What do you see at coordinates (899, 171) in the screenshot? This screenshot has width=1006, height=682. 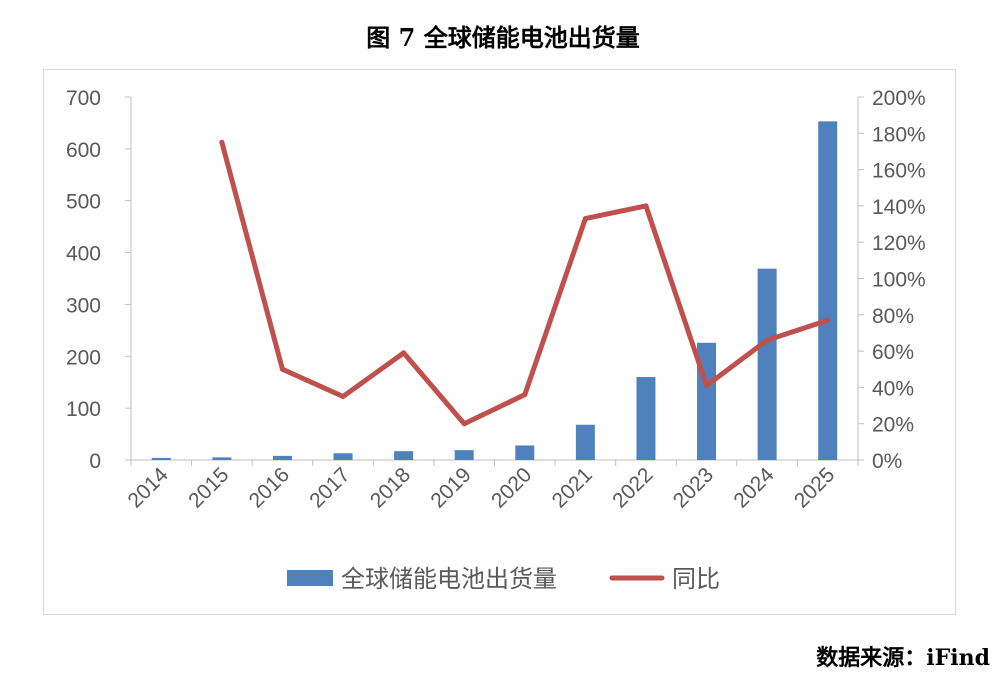 I see `y-right-tick-label: 160%` at bounding box center [899, 171].